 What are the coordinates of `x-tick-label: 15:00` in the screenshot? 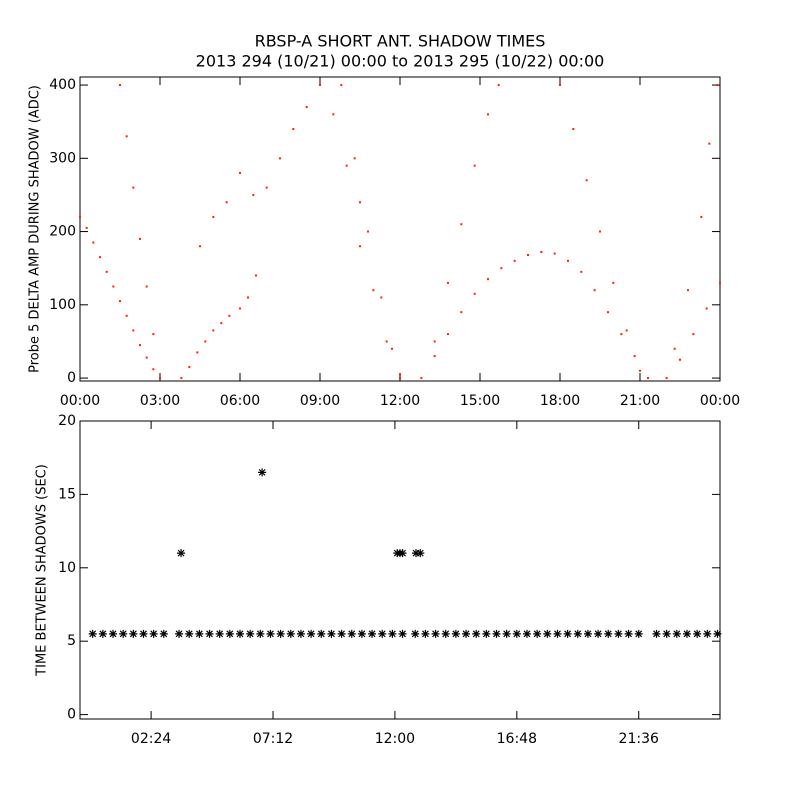 It's located at (480, 401).